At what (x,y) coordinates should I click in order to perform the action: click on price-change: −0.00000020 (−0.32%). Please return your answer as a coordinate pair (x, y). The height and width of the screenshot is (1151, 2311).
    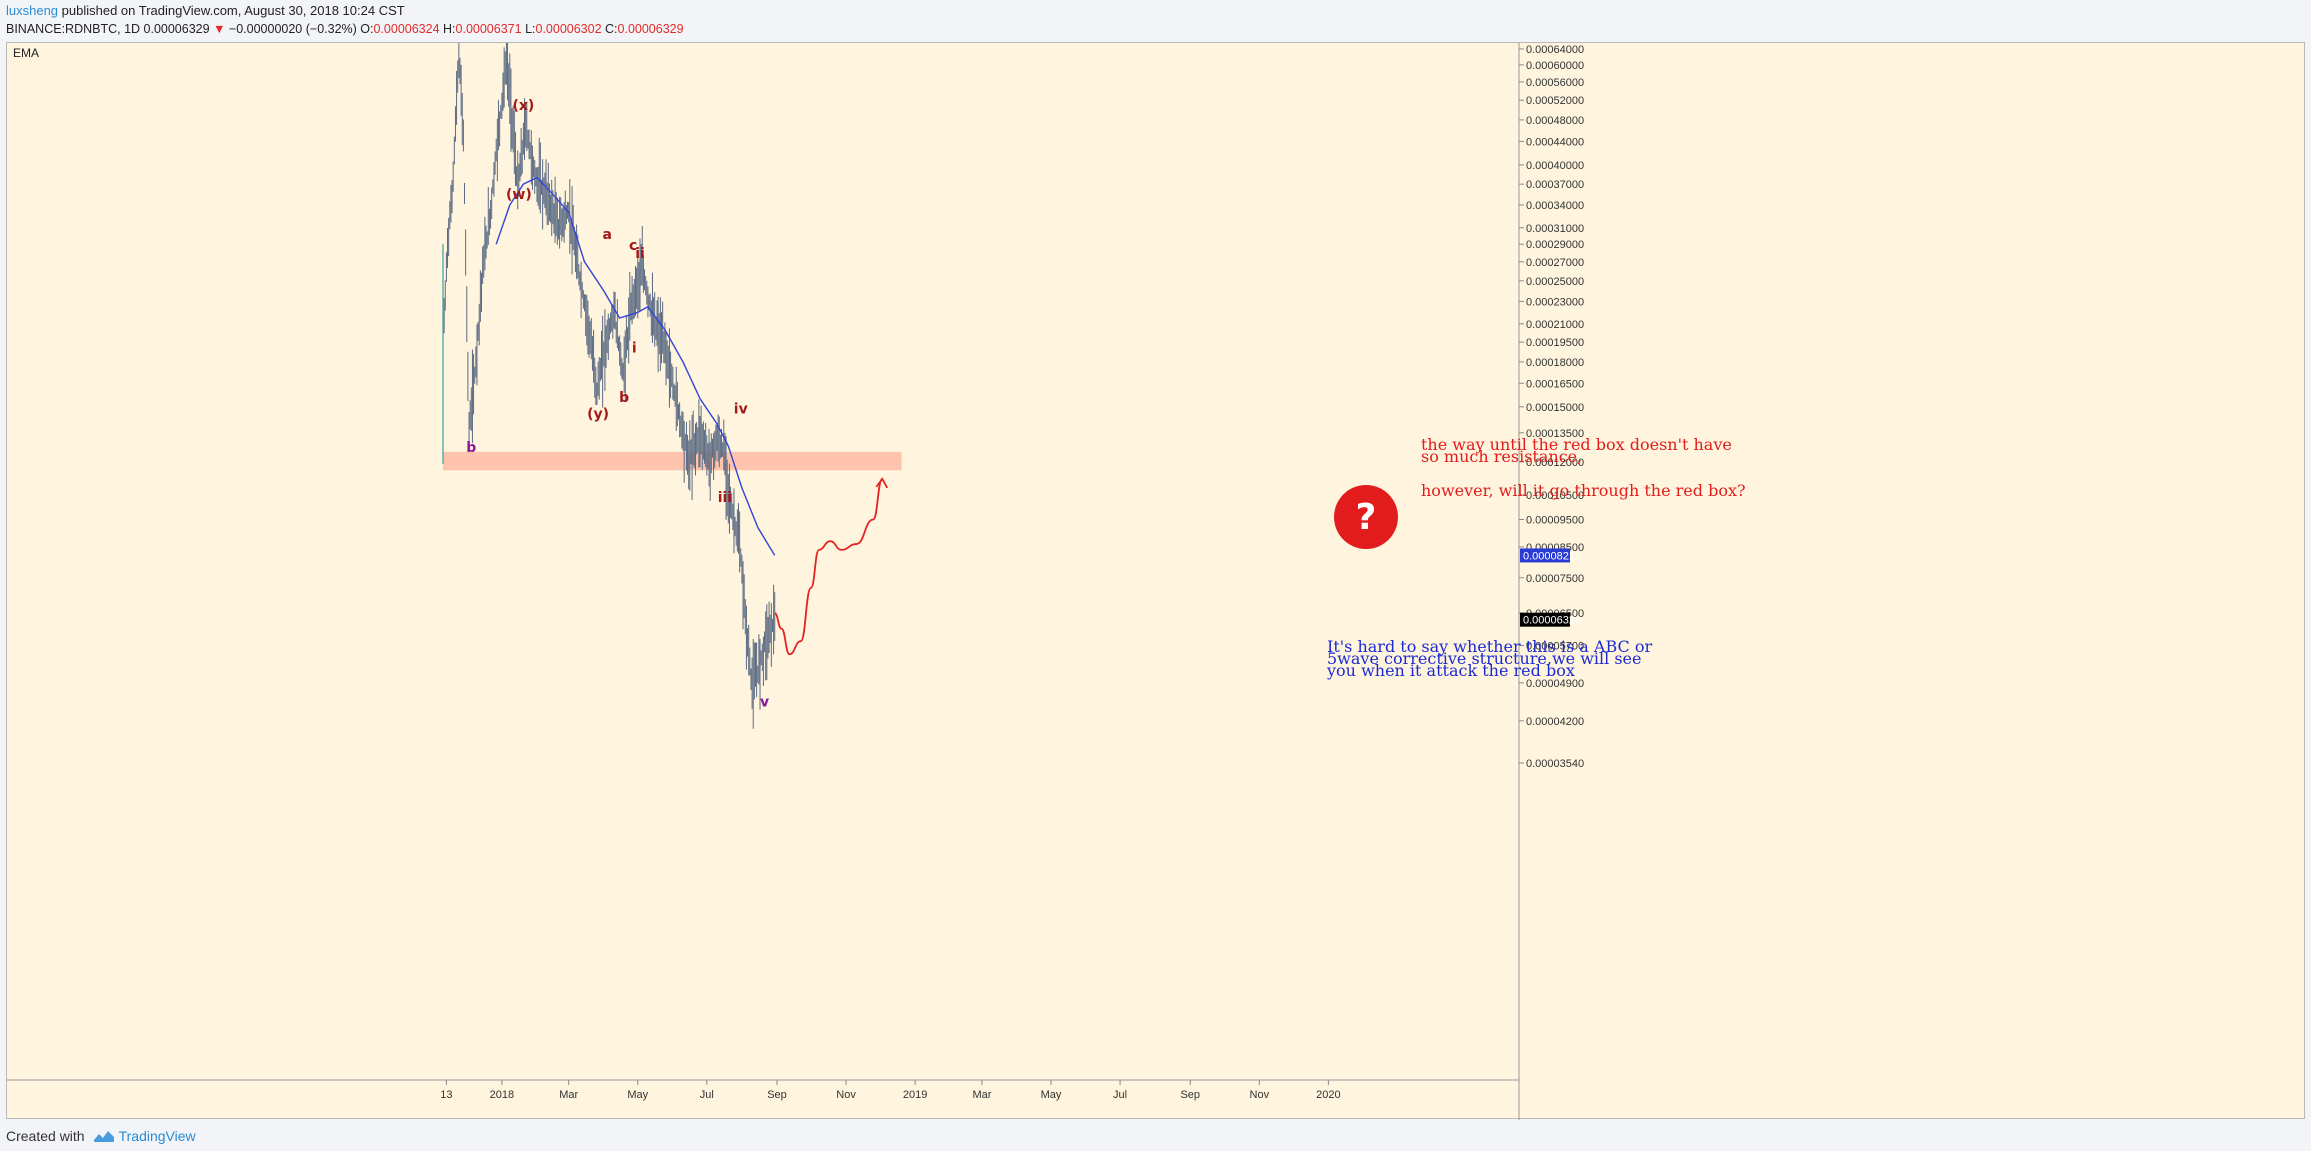
    Looking at the image, I should click on (292, 29).